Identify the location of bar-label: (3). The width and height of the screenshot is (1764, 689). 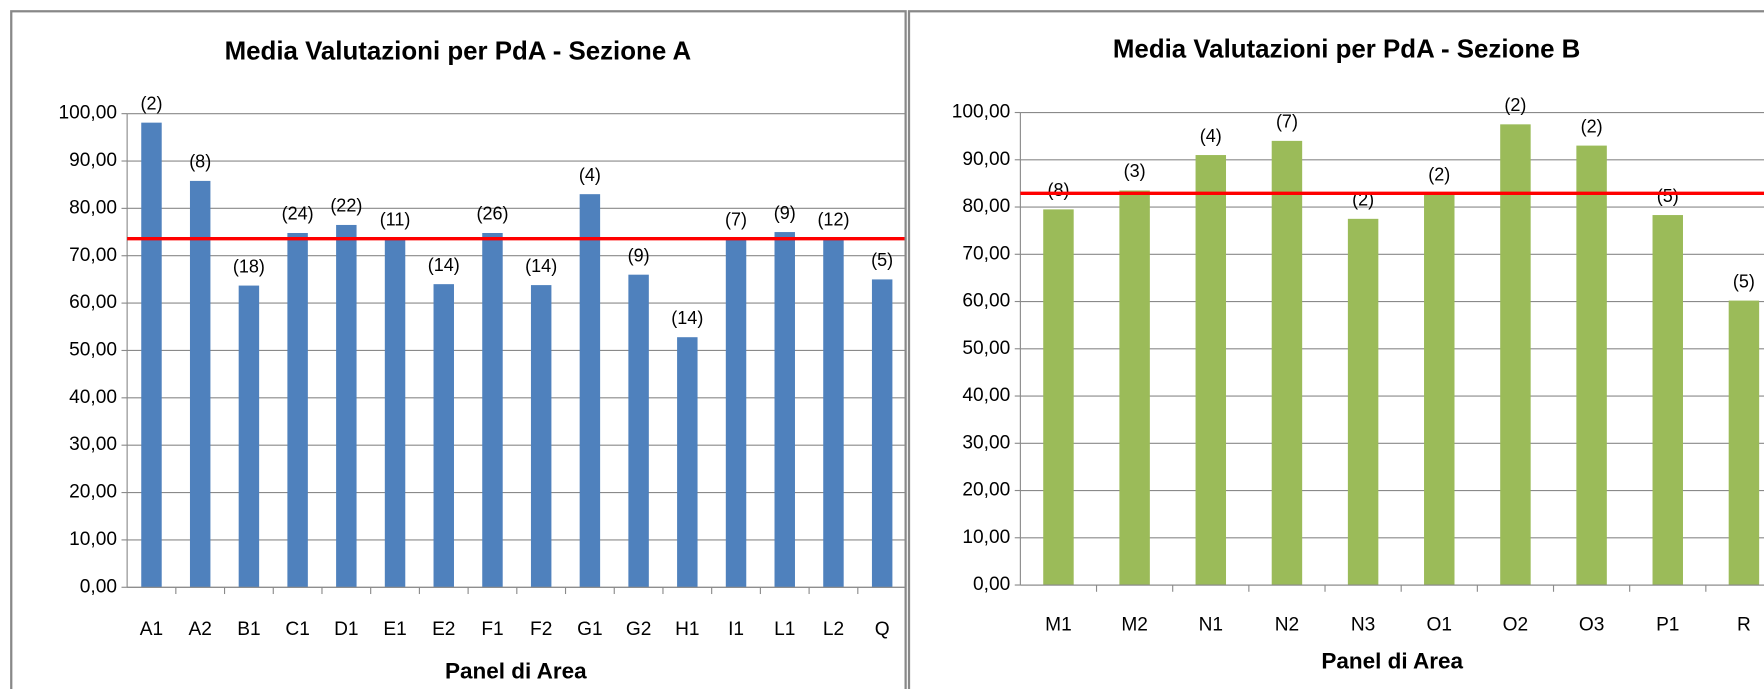
(1135, 171).